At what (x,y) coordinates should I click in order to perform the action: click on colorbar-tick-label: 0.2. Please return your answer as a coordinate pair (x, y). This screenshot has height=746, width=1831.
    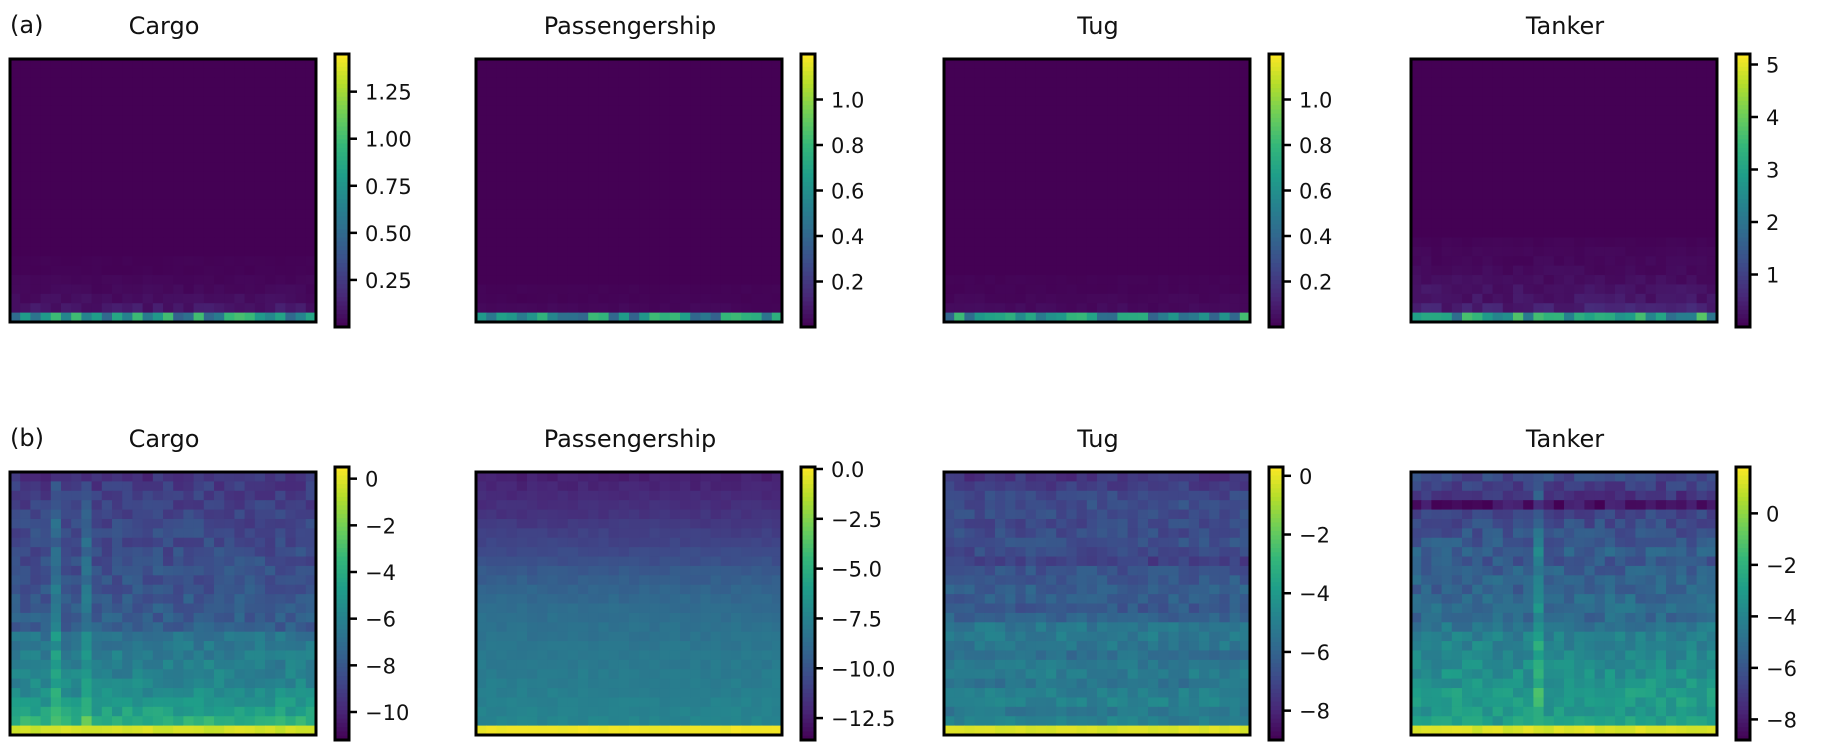
    Looking at the image, I should click on (1315, 283).